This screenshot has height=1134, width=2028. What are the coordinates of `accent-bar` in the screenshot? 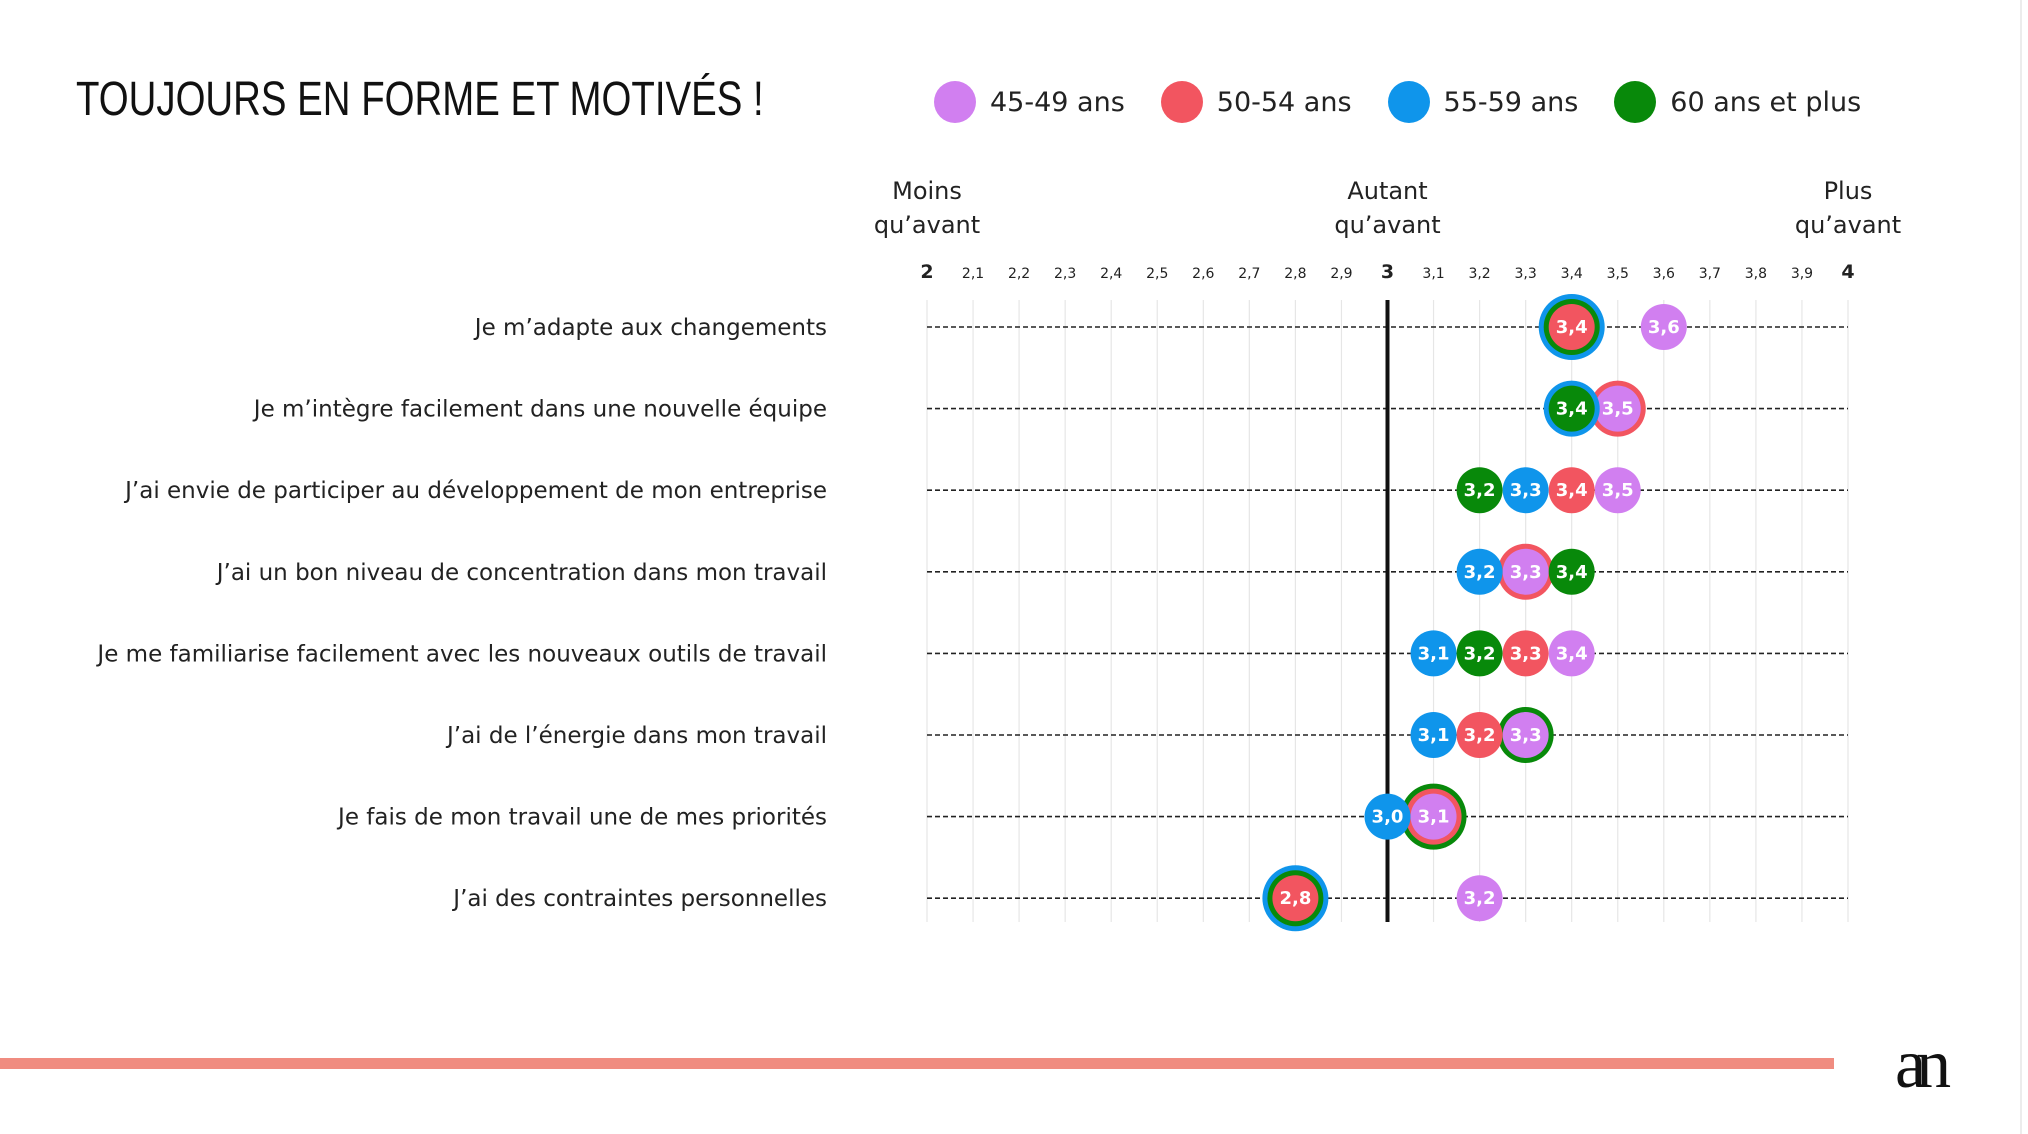 It's located at (917, 1063).